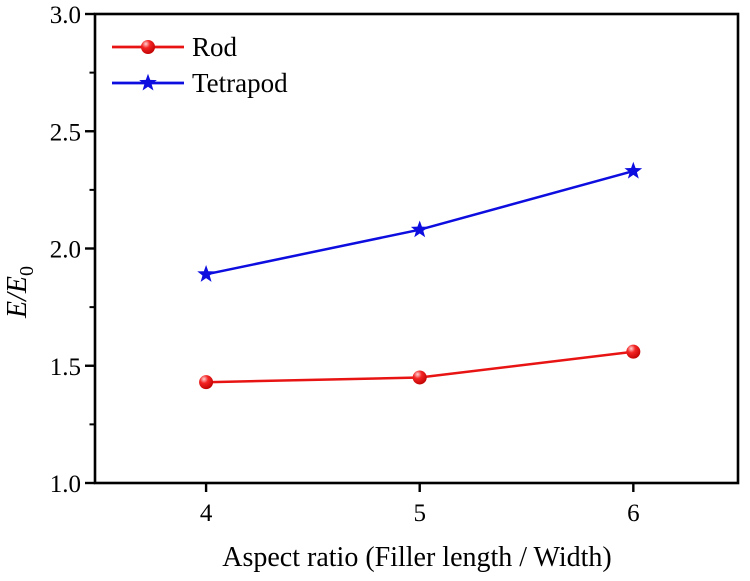 Image resolution: width=750 pixels, height=581 pixels. I want to click on legend-label-rod: Rod, so click(215, 47).